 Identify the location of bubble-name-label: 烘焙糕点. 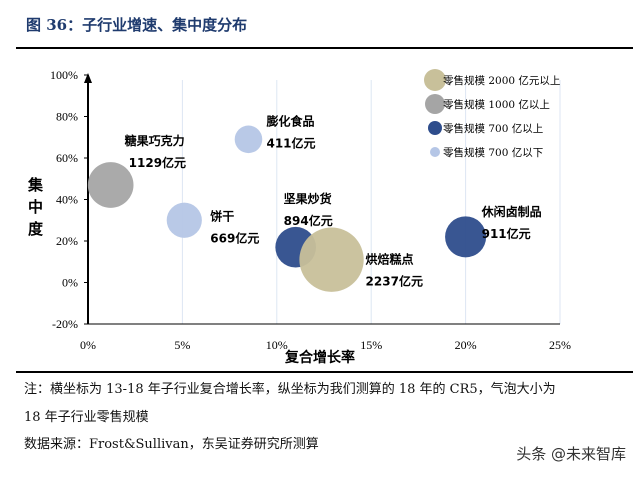
(390, 259).